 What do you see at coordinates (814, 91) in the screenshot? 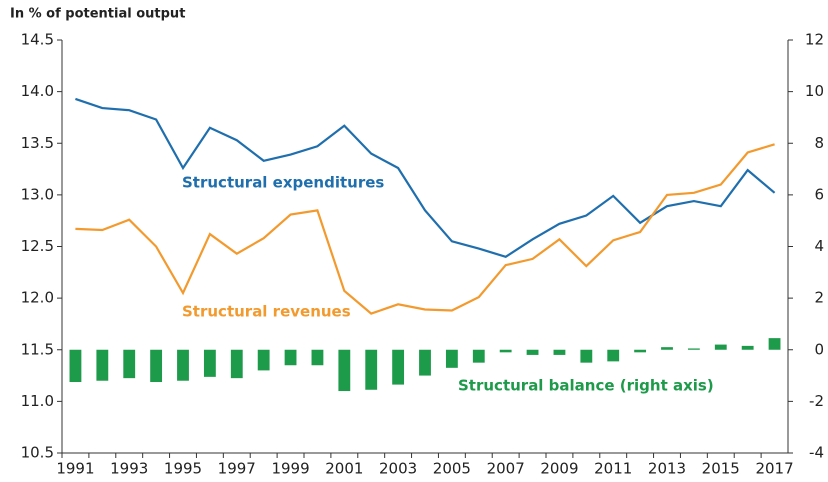
I see `y2-tick-label: 10` at bounding box center [814, 91].